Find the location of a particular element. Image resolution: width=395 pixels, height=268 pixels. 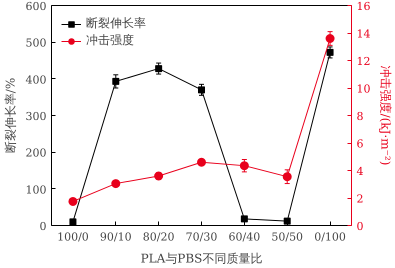

x-tick-label: 0/100 is located at coordinates (330, 237).